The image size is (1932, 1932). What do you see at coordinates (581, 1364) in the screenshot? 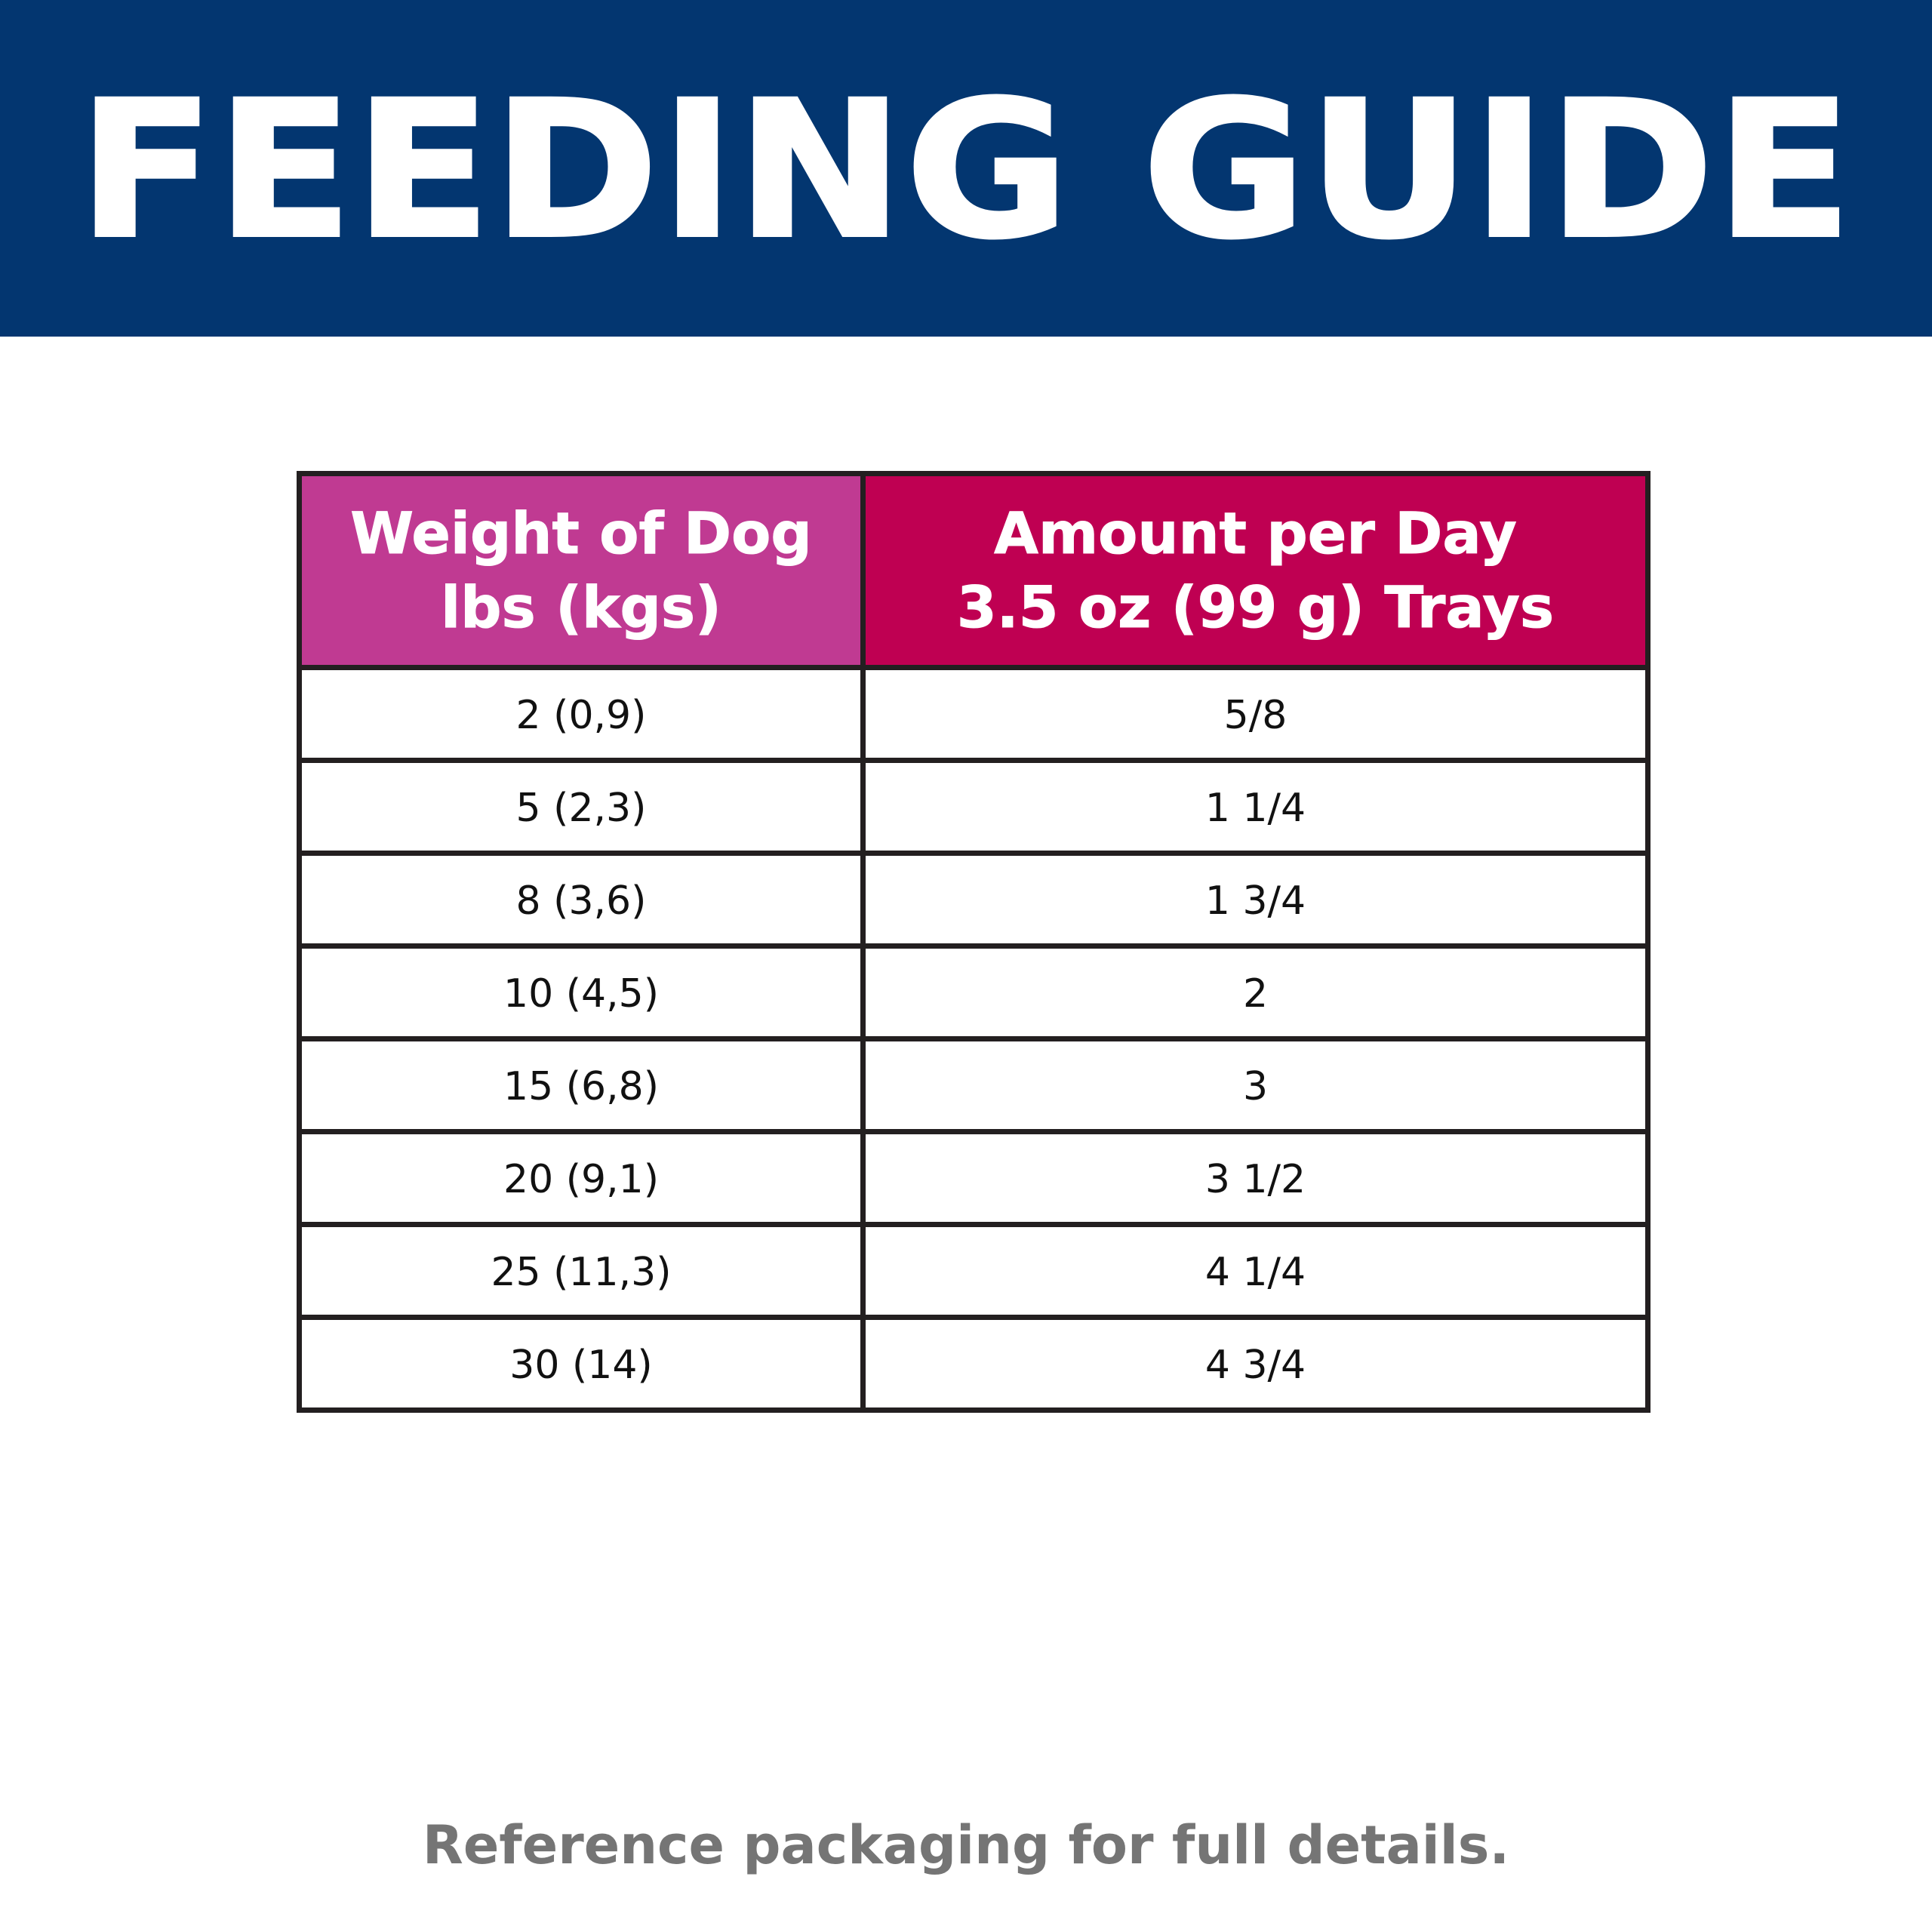
I see `weight-cell: 30 (14)` at bounding box center [581, 1364].